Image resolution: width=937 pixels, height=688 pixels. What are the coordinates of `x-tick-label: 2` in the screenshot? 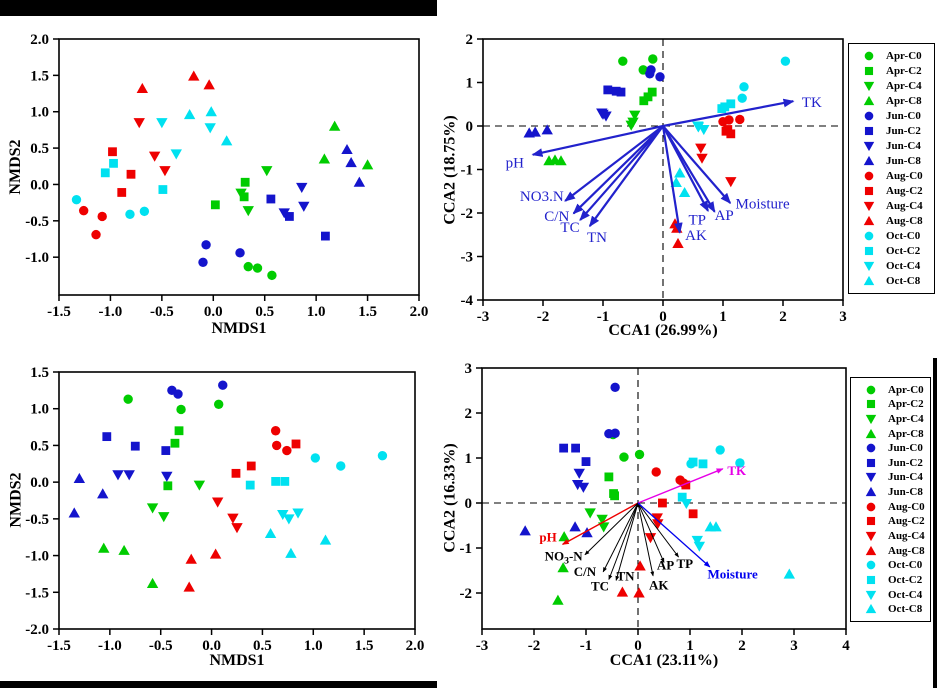 It's located at (742, 646).